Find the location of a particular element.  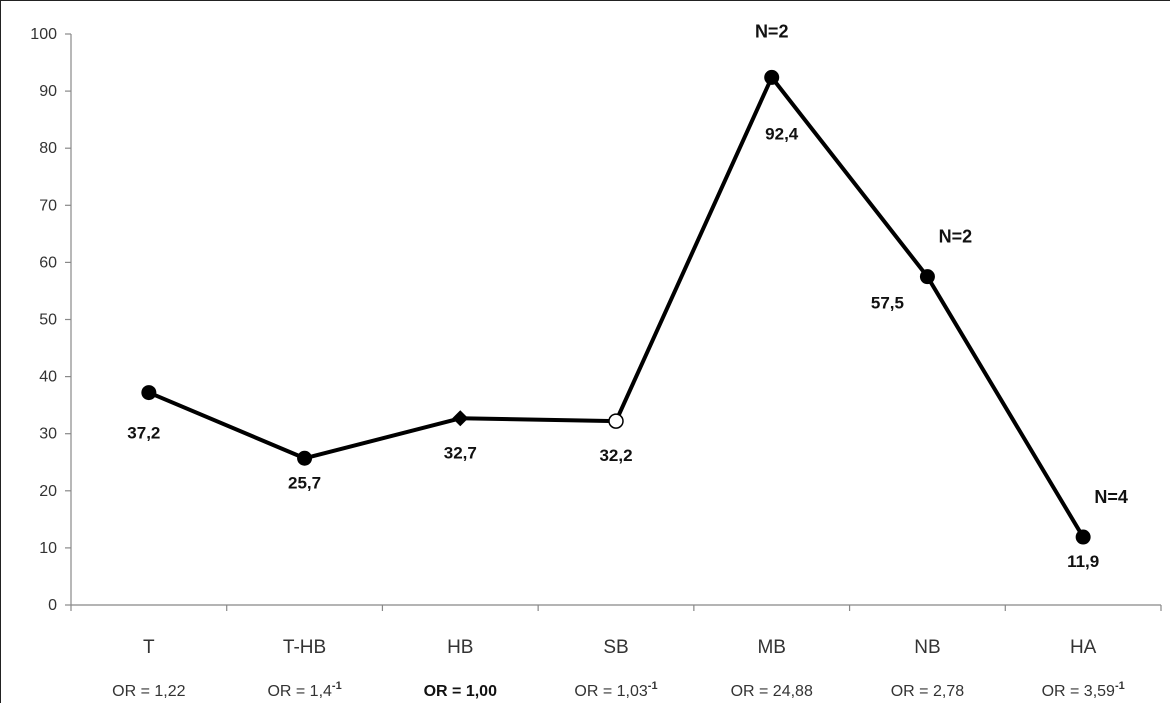

x-tick-label: SB is located at coordinates (615, 647).